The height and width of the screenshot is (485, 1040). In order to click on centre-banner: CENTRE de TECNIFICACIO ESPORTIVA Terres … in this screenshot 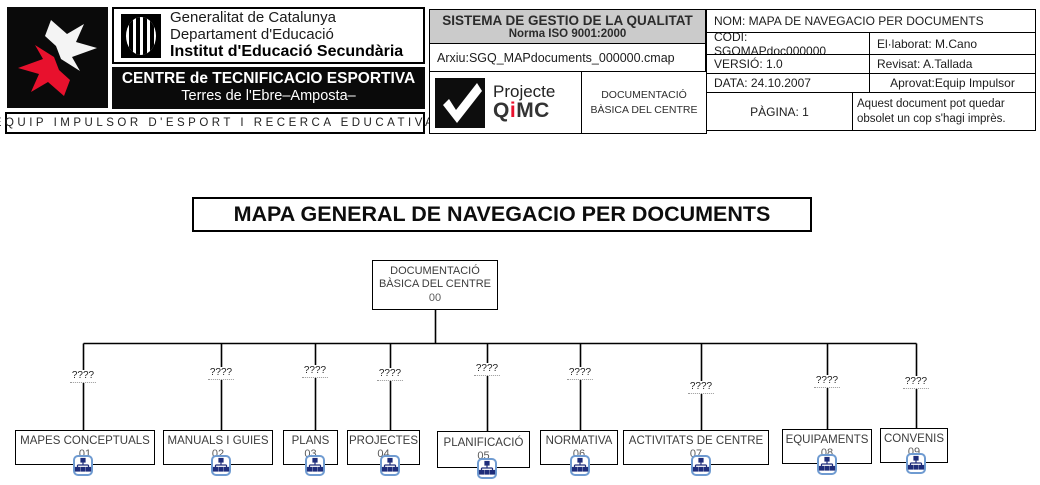, I will do `click(268, 88)`.